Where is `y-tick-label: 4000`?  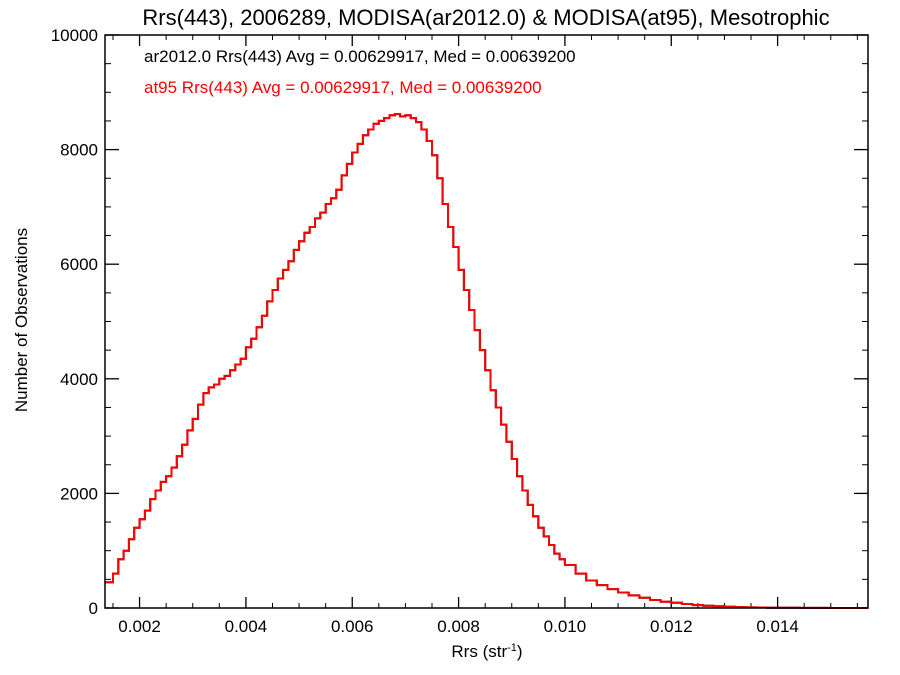
y-tick-label: 4000 is located at coordinates (79, 379).